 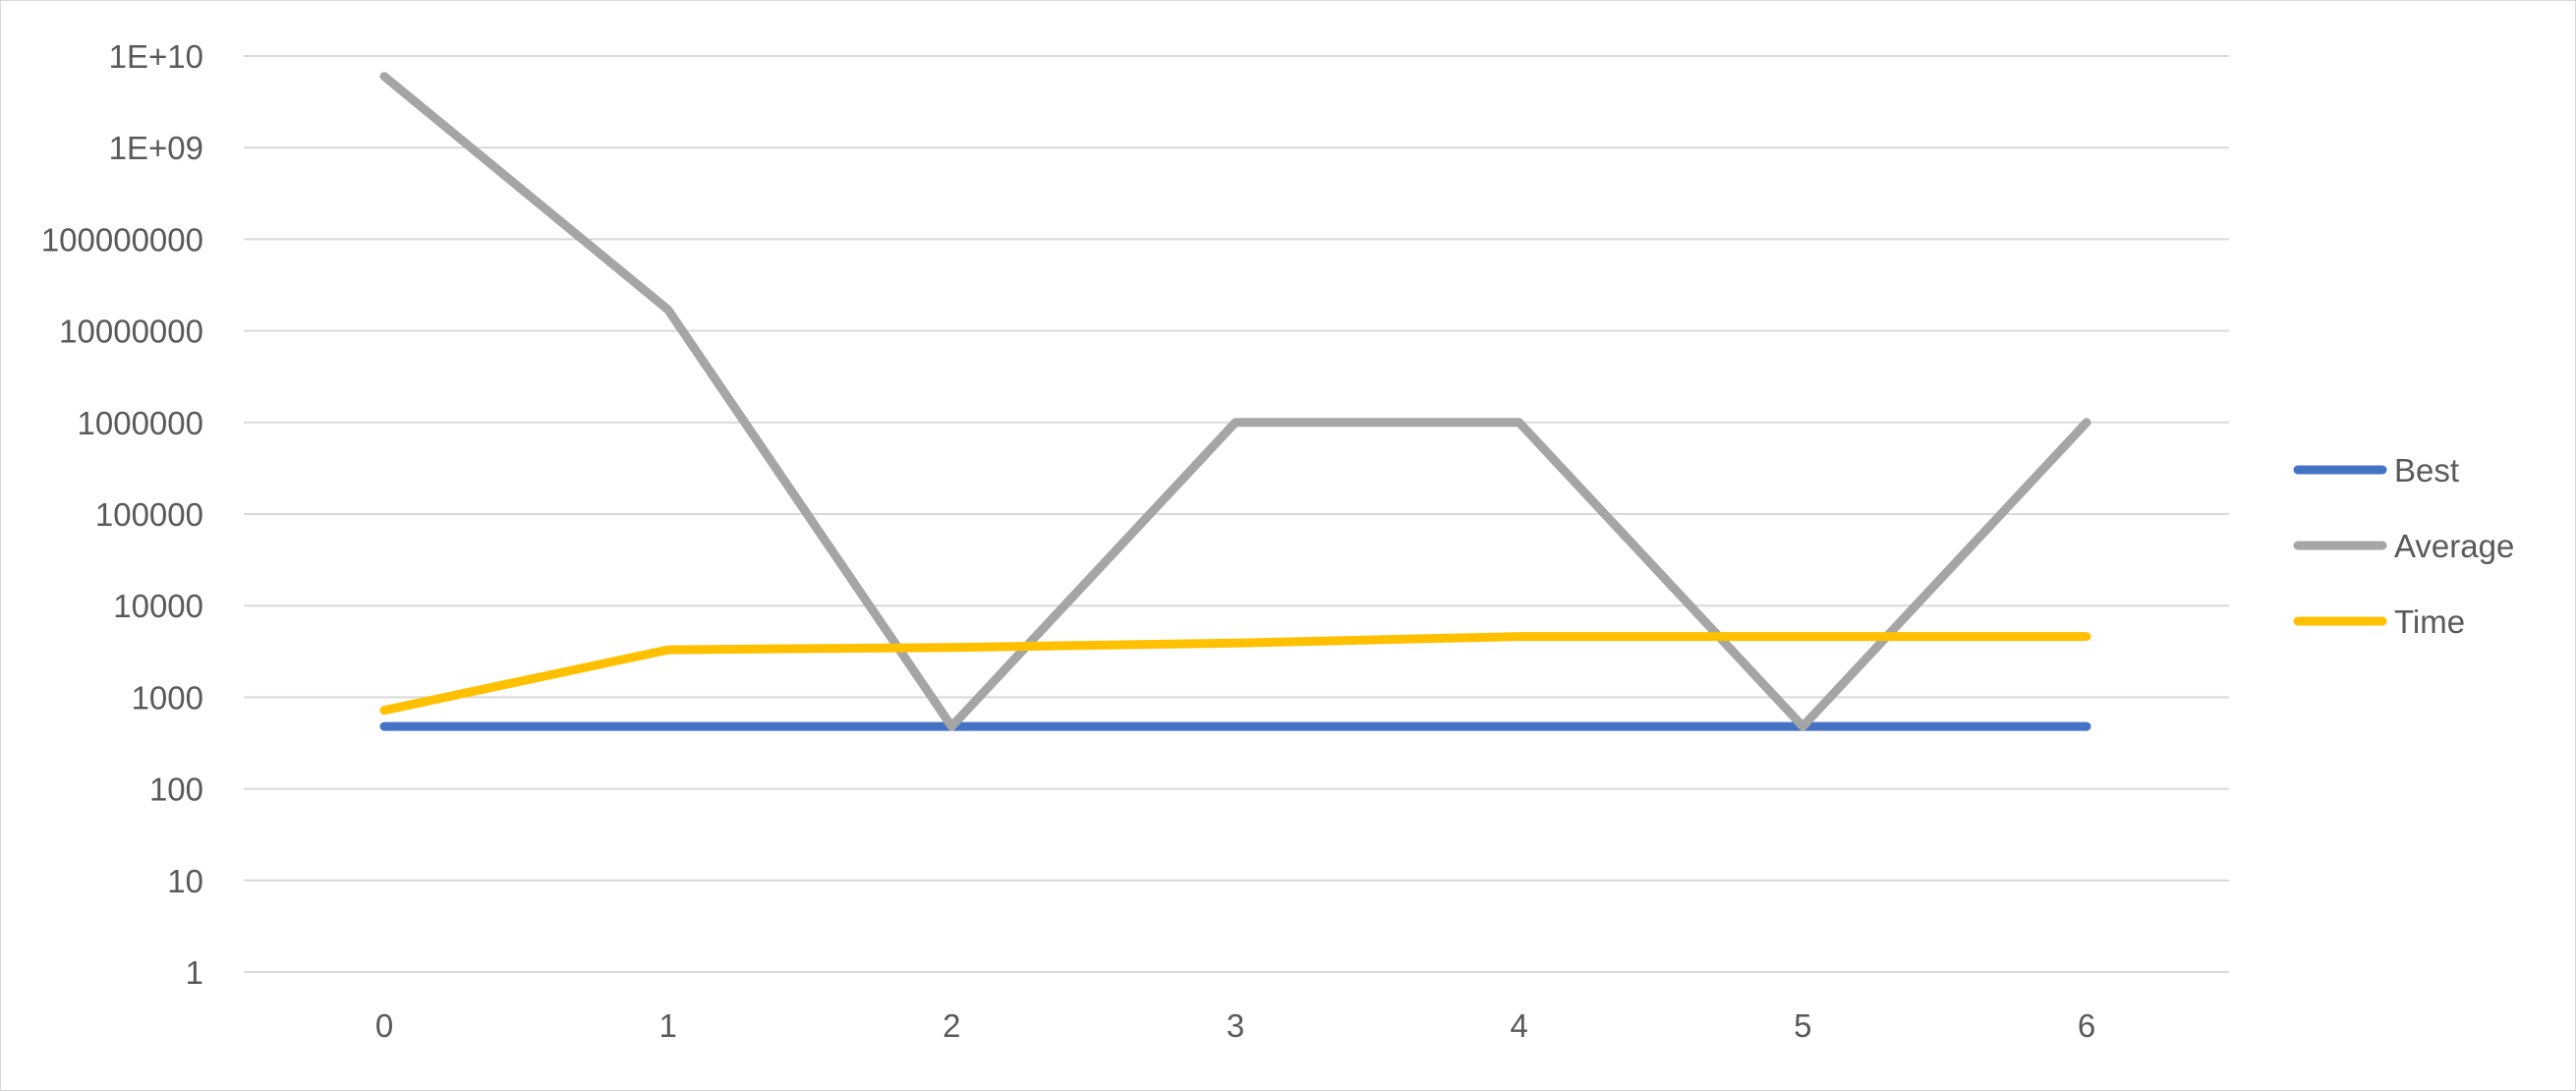 What do you see at coordinates (2429, 621) in the screenshot?
I see `legend-label-time: Time` at bounding box center [2429, 621].